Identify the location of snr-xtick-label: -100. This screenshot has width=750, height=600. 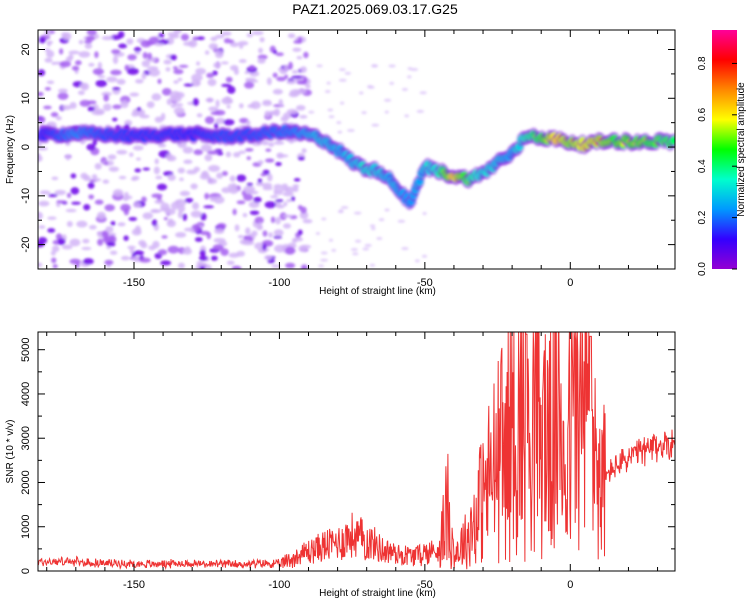
(279, 585).